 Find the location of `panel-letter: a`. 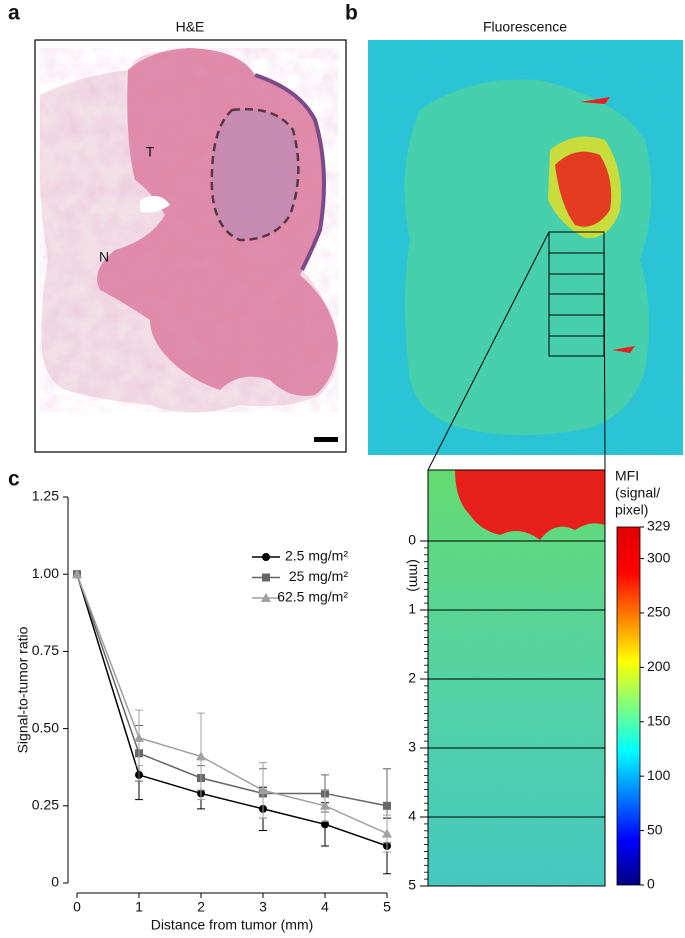

panel-letter: a is located at coordinates (14, 13).